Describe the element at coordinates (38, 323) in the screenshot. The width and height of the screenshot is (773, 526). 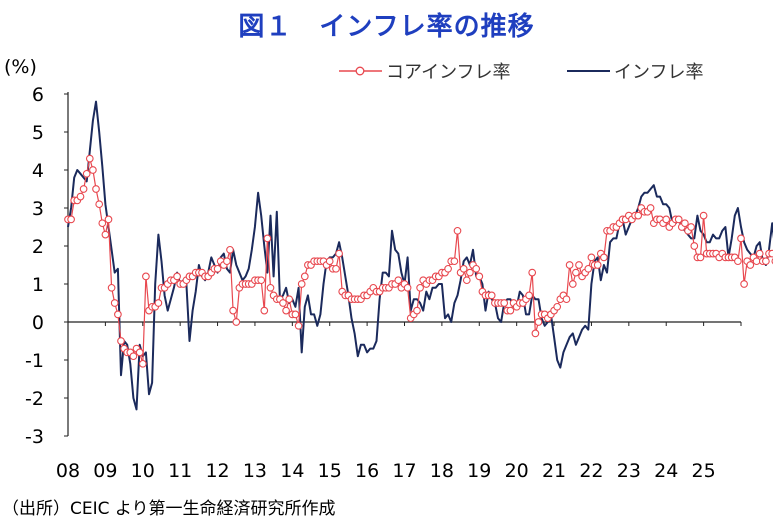
I see `y-tick-label: 0` at that location.